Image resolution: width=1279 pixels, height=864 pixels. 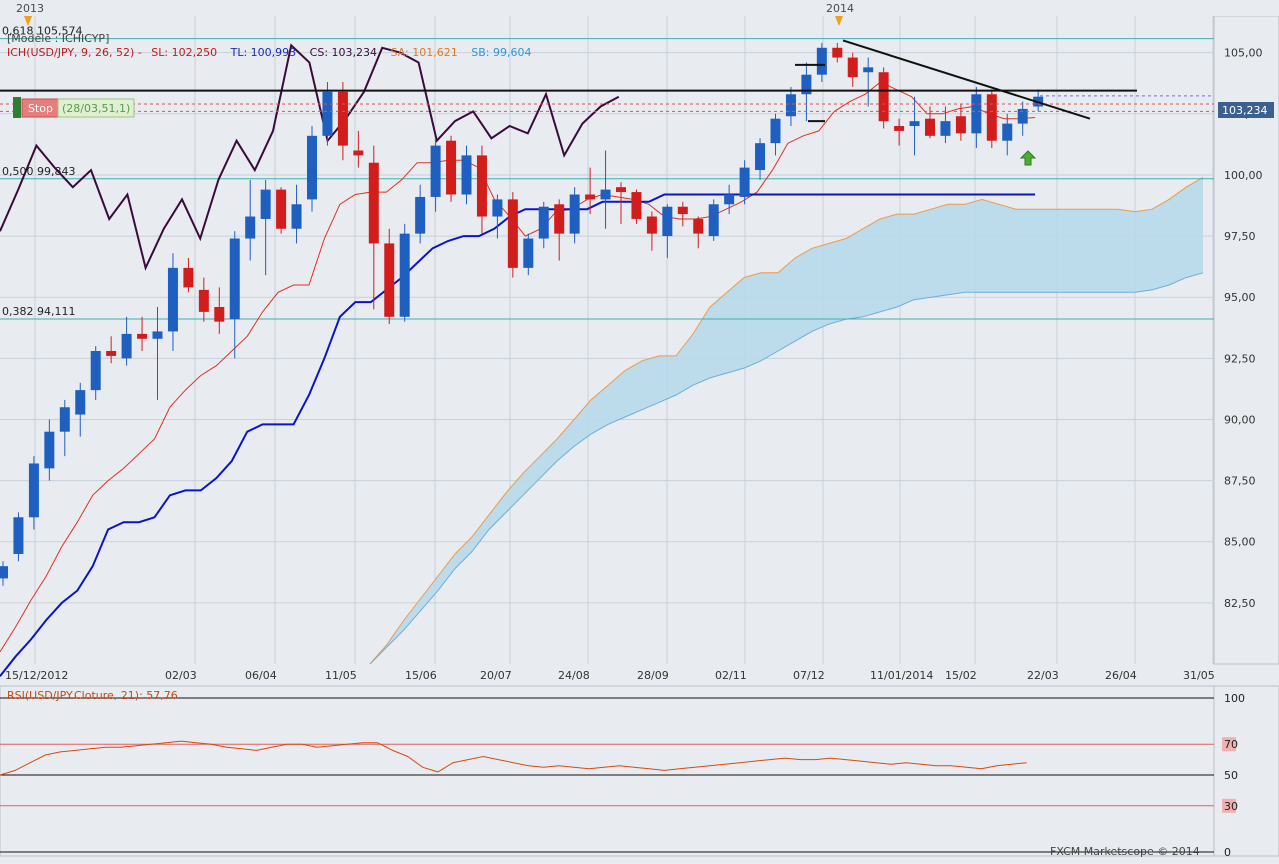 What do you see at coordinates (1199, 675) in the screenshot?
I see `x-tick-label: 31/05` at bounding box center [1199, 675].